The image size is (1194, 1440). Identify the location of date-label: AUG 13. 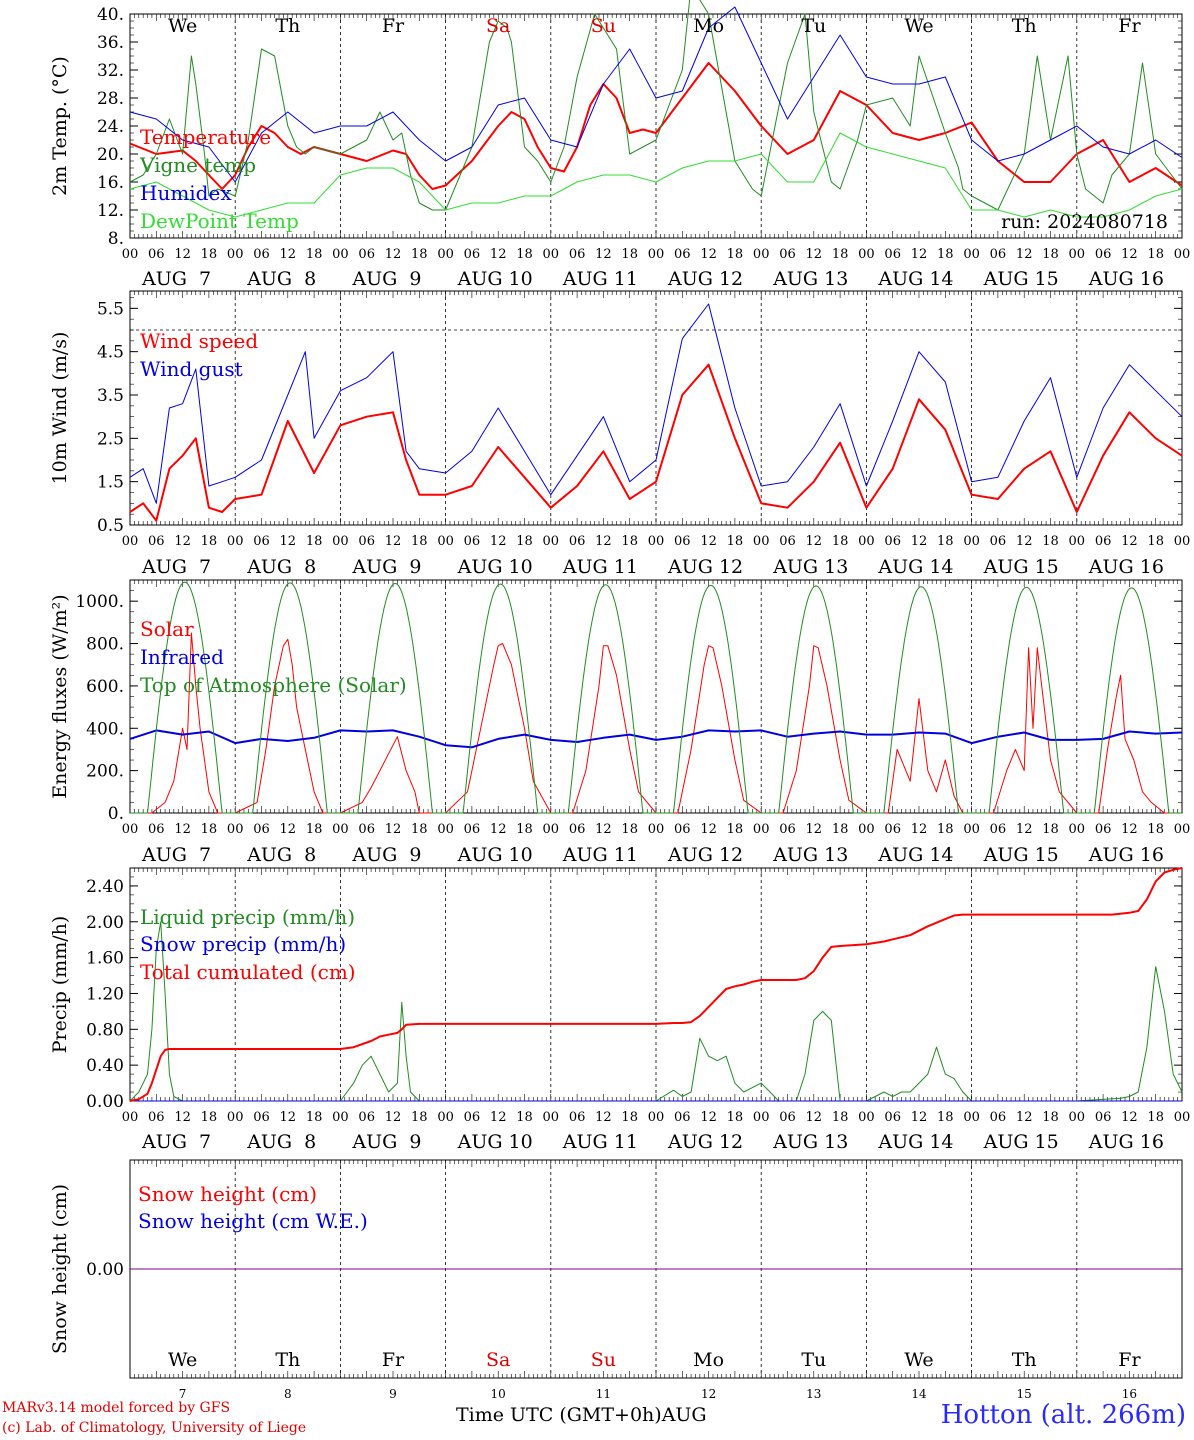
(810, 1142).